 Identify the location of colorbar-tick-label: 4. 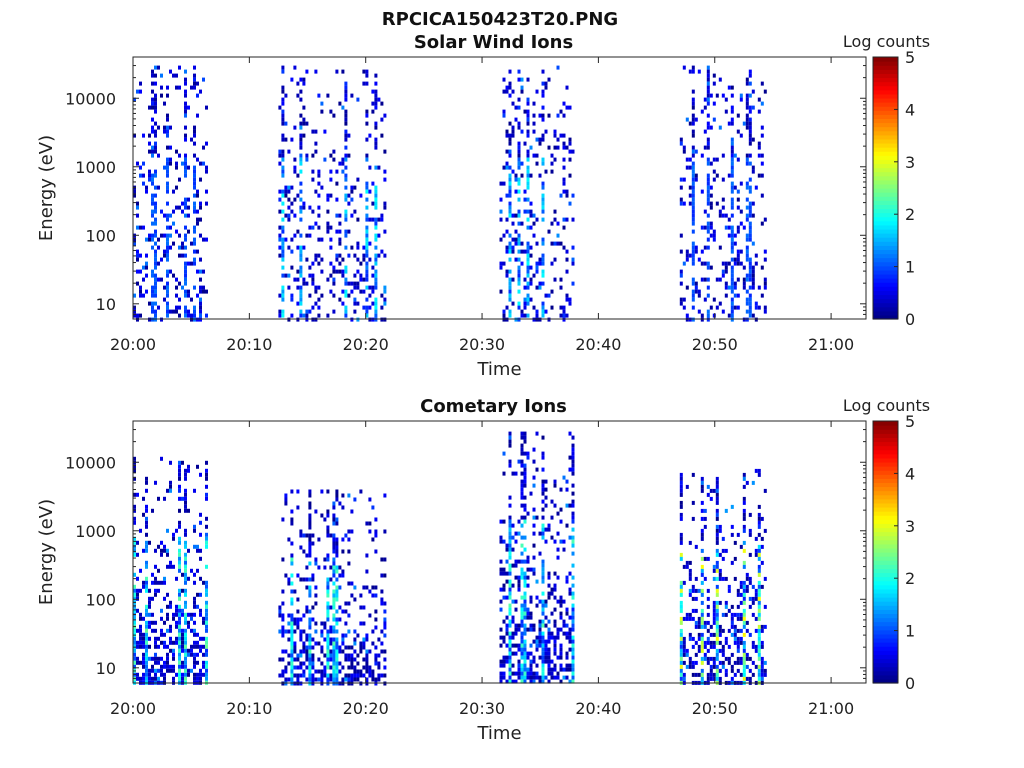
(910, 473).